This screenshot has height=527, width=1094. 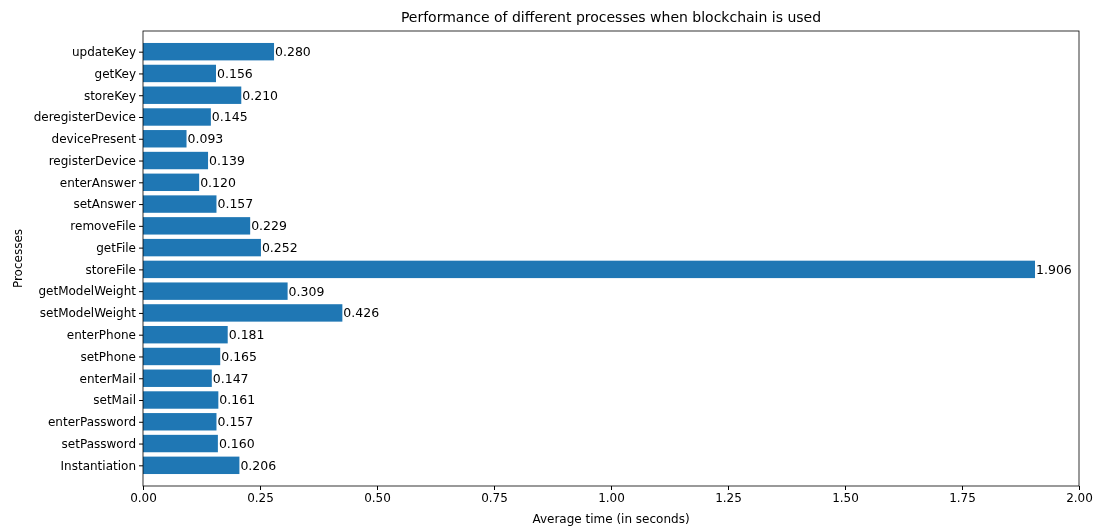 What do you see at coordinates (611, 497) in the screenshot?
I see `x-tick-label: 1.00` at bounding box center [611, 497].